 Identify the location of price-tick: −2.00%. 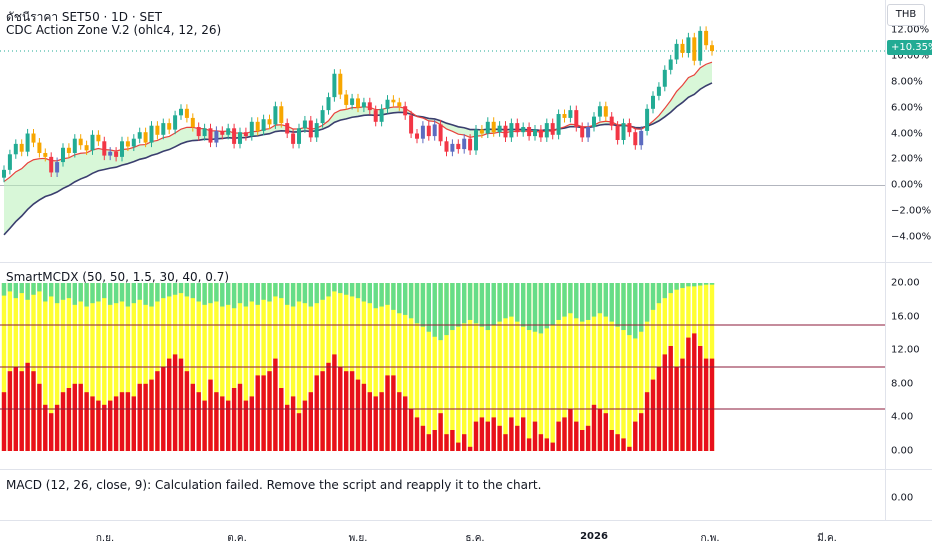
(911, 211).